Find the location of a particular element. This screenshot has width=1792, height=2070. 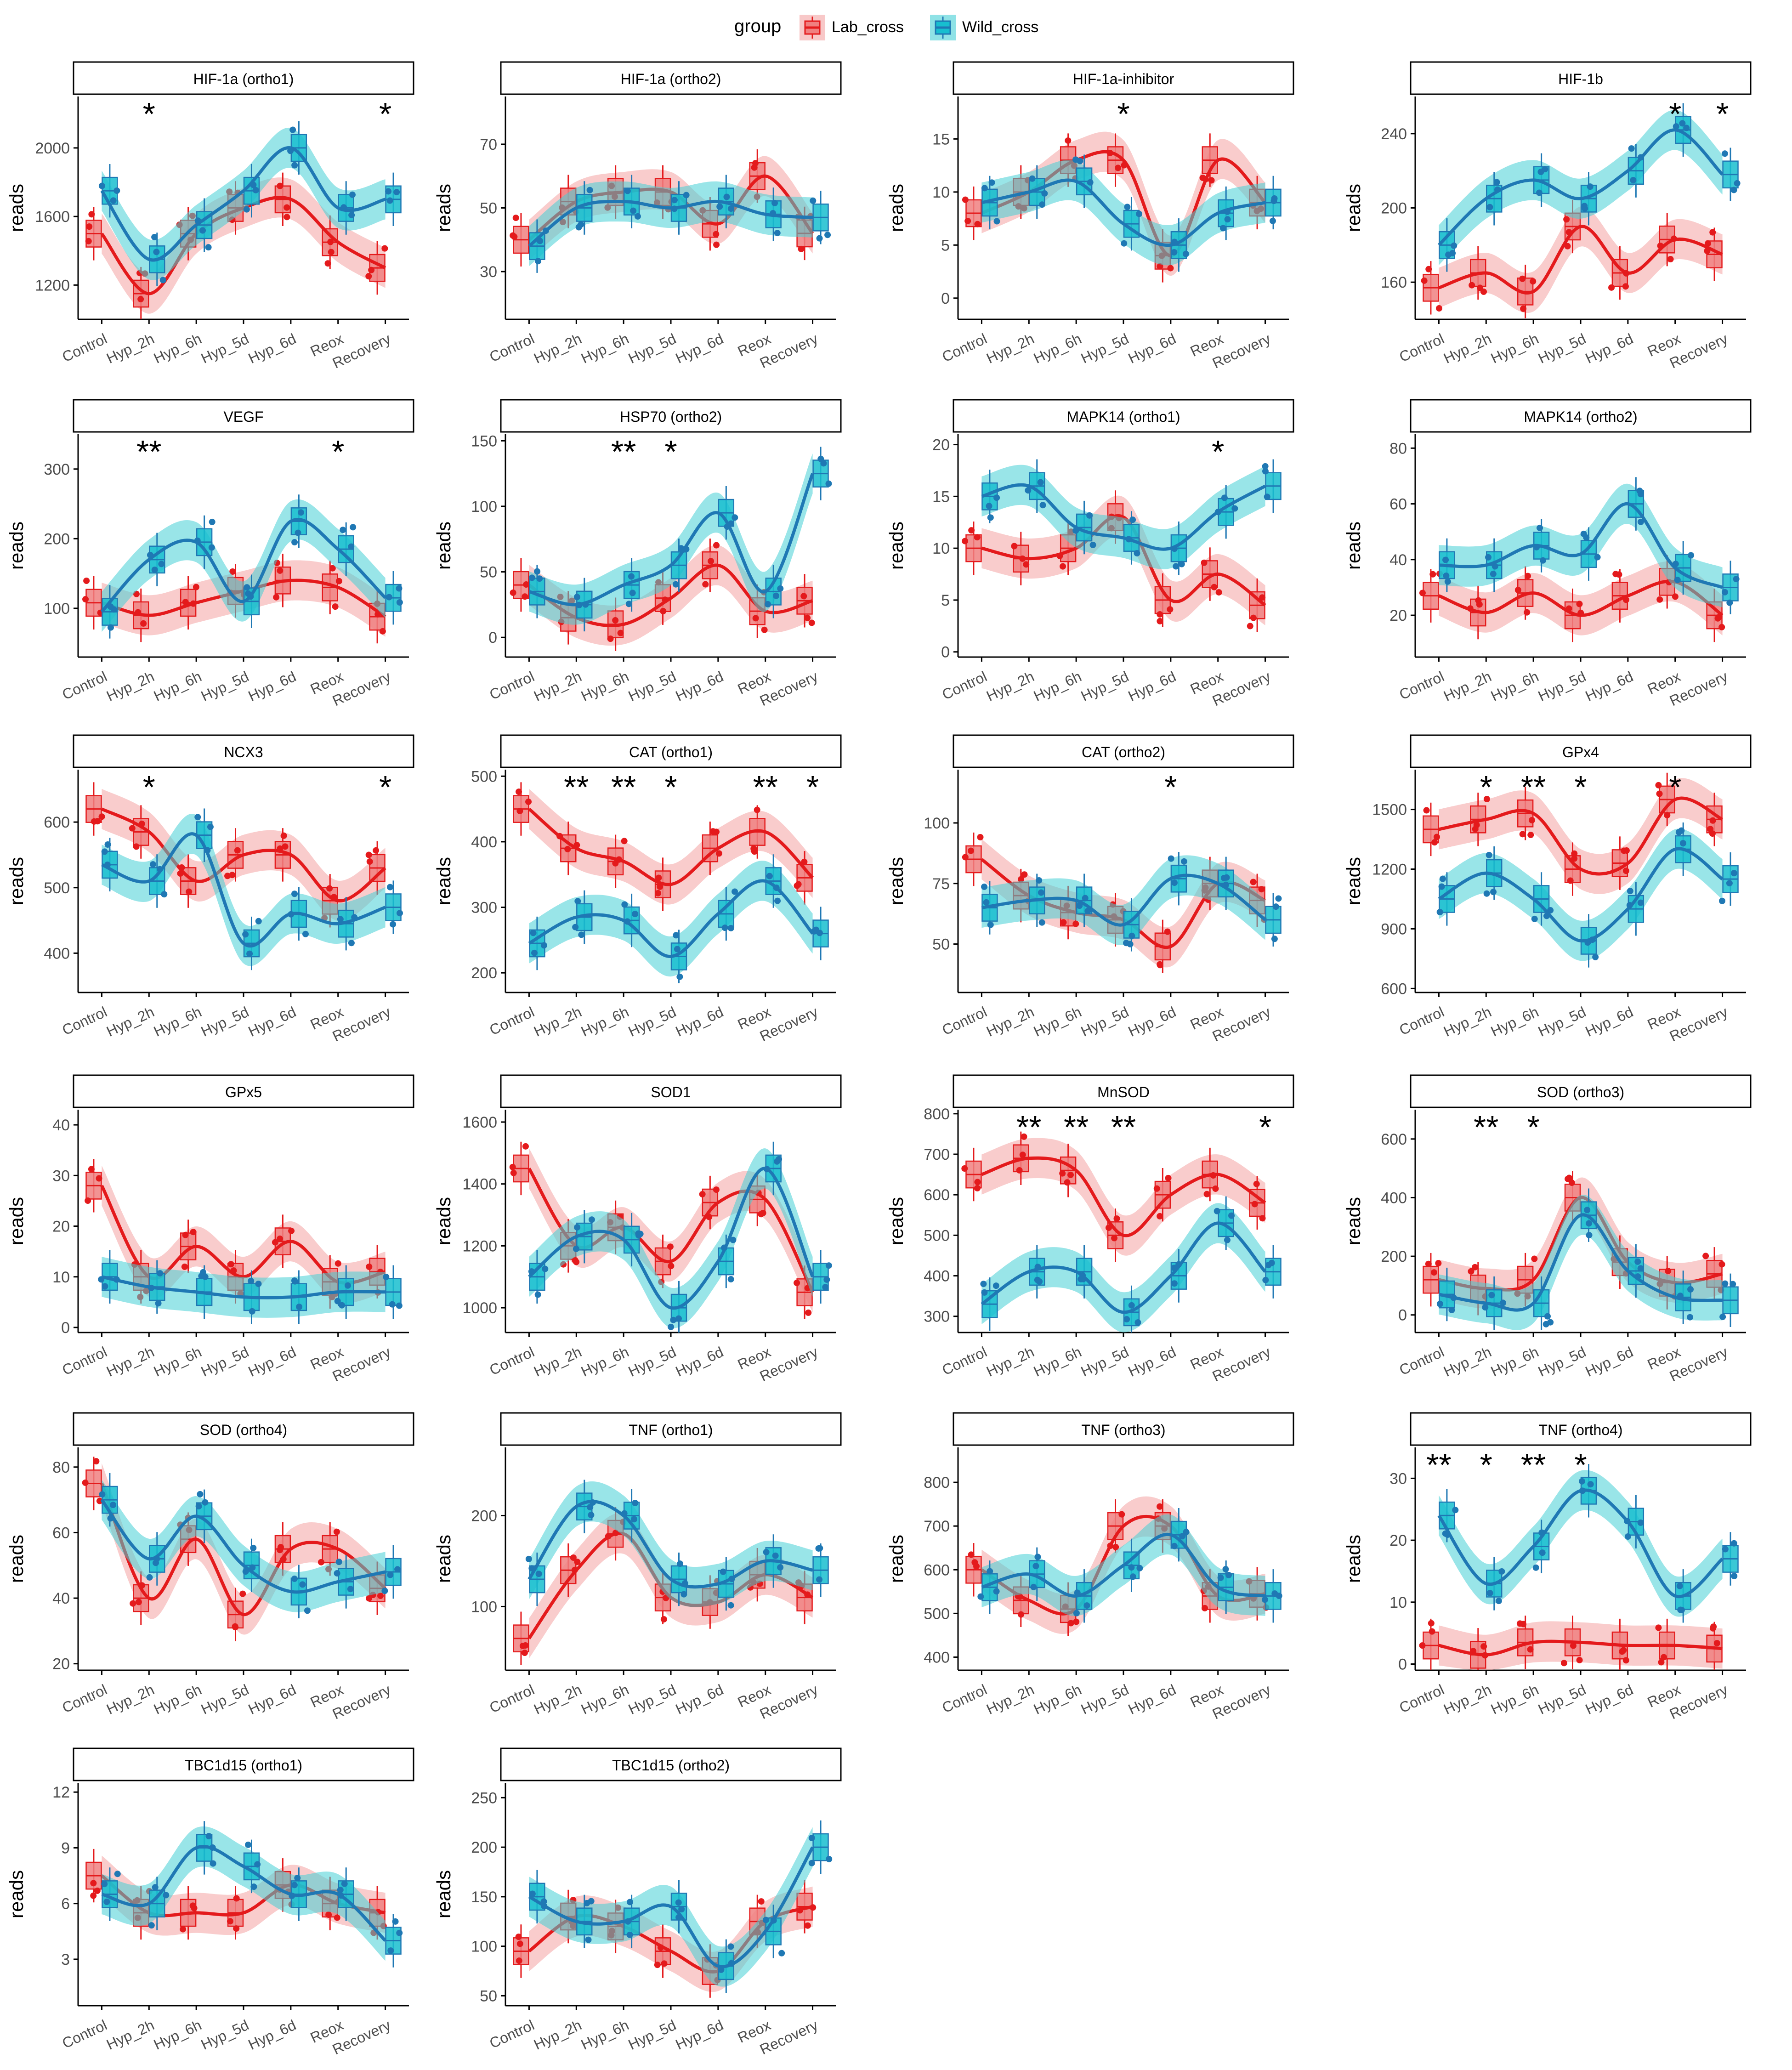

y-tick-label: 1000 is located at coordinates (479, 1308).